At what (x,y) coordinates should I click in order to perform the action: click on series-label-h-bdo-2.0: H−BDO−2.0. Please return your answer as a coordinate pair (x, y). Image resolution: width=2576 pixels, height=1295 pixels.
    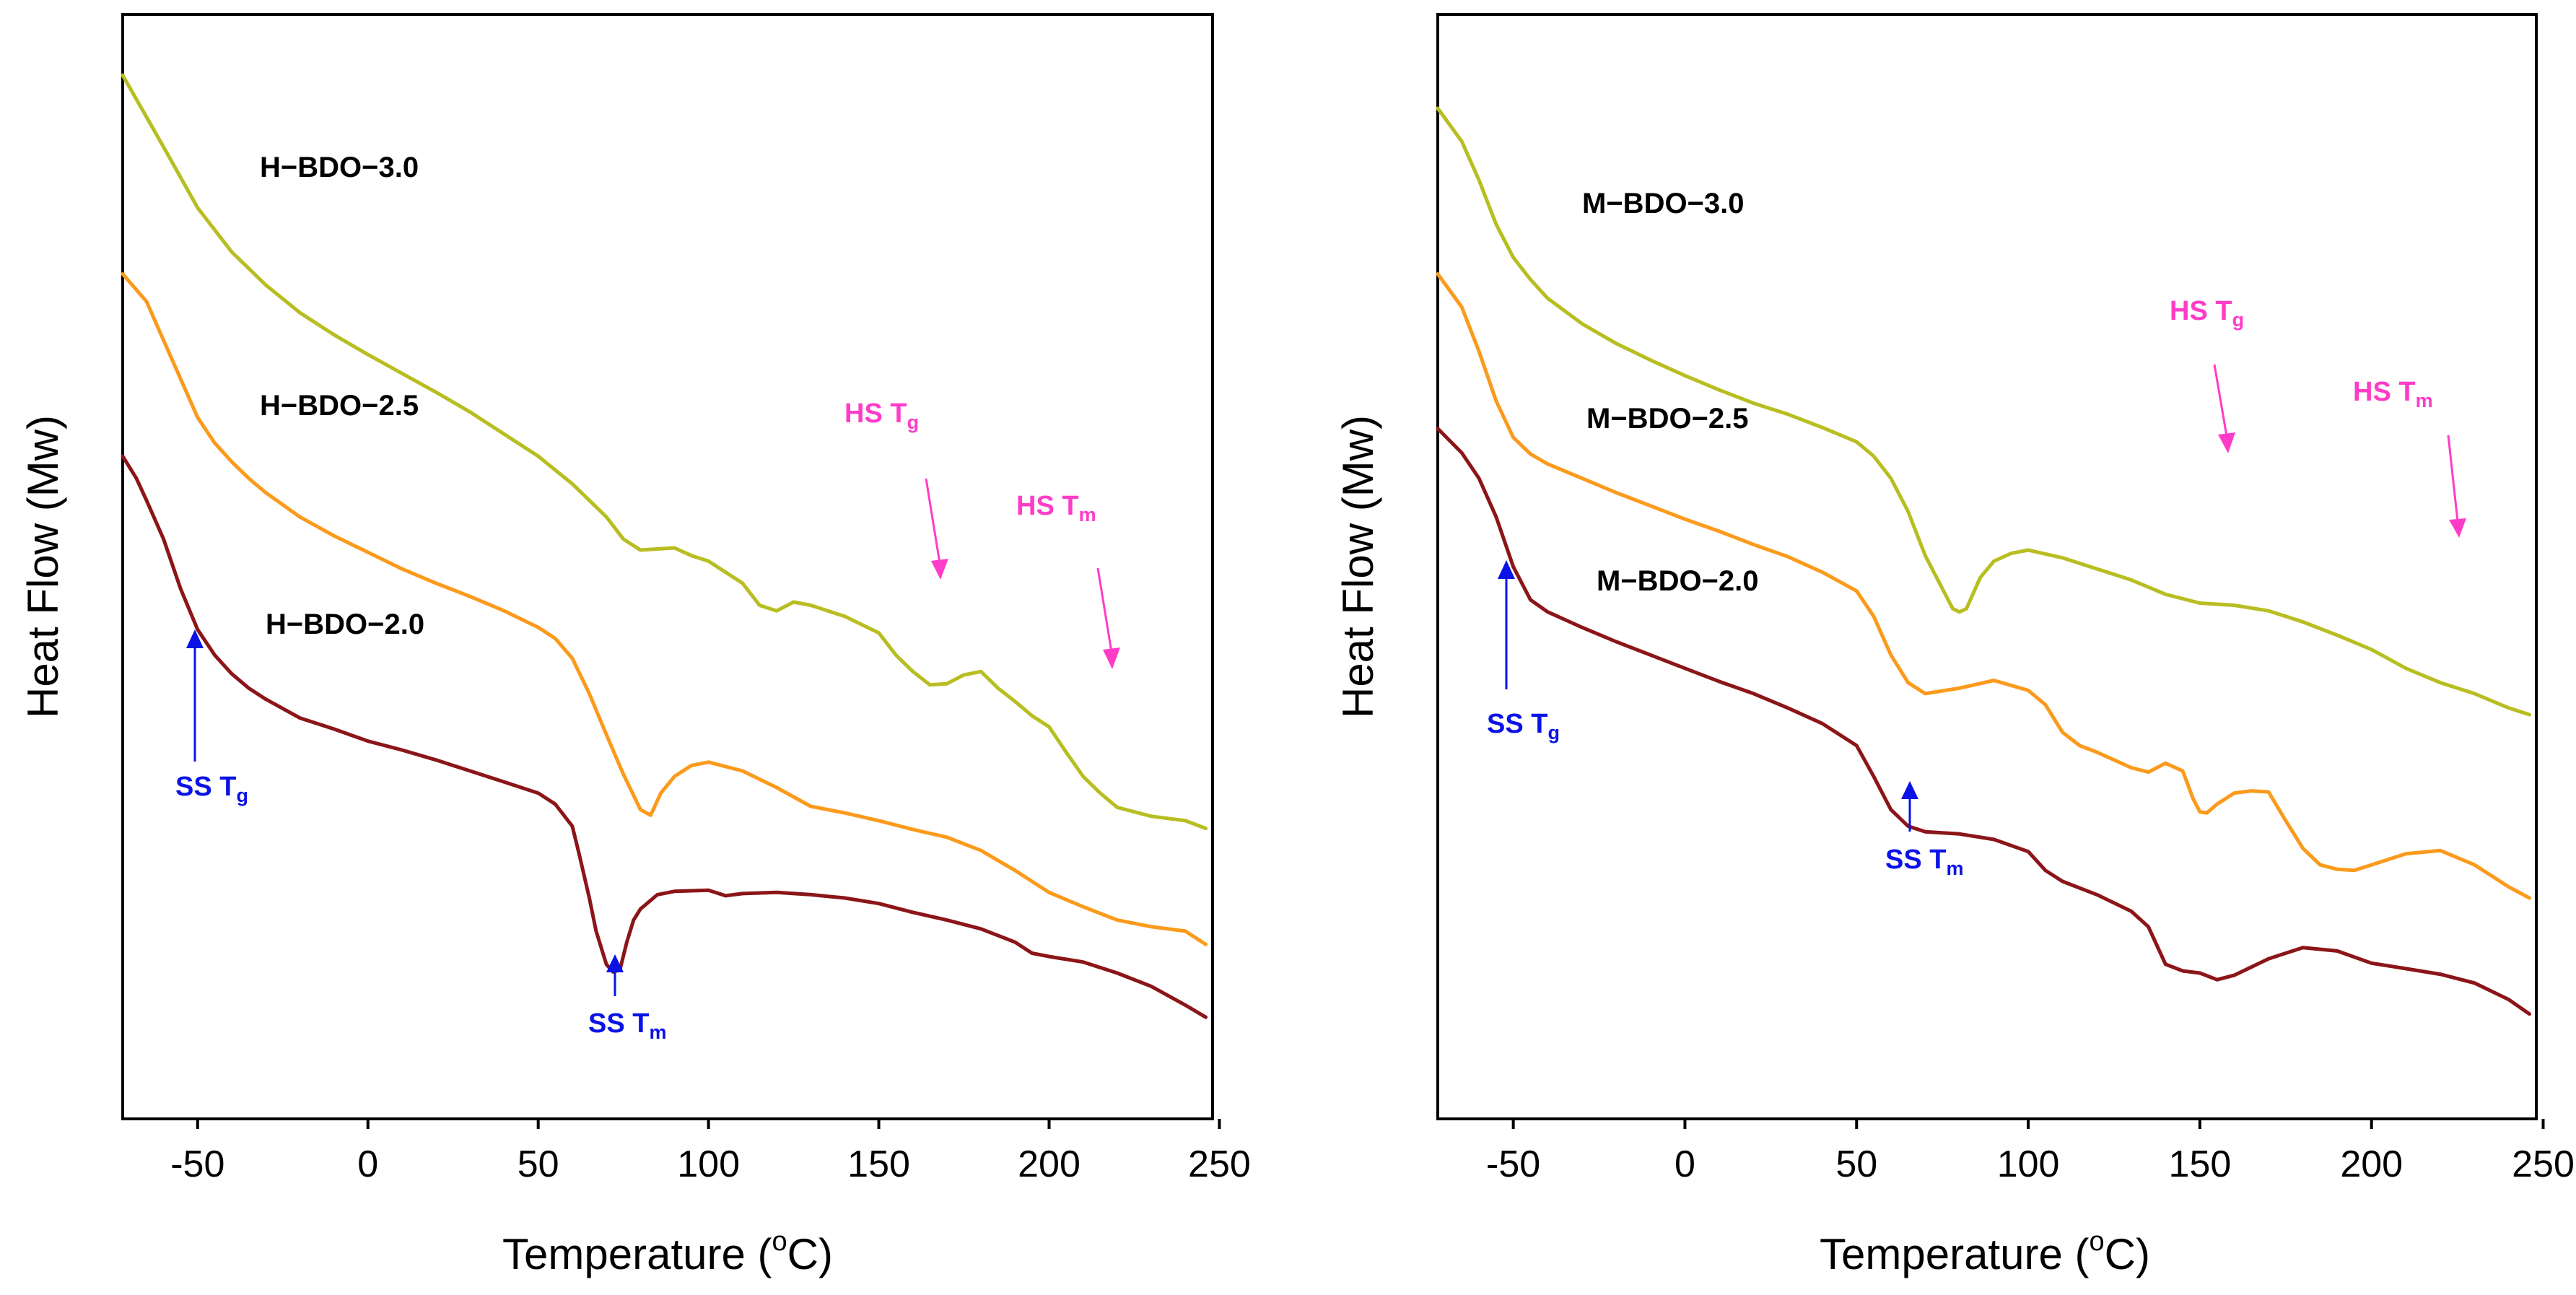
    Looking at the image, I should click on (345, 625).